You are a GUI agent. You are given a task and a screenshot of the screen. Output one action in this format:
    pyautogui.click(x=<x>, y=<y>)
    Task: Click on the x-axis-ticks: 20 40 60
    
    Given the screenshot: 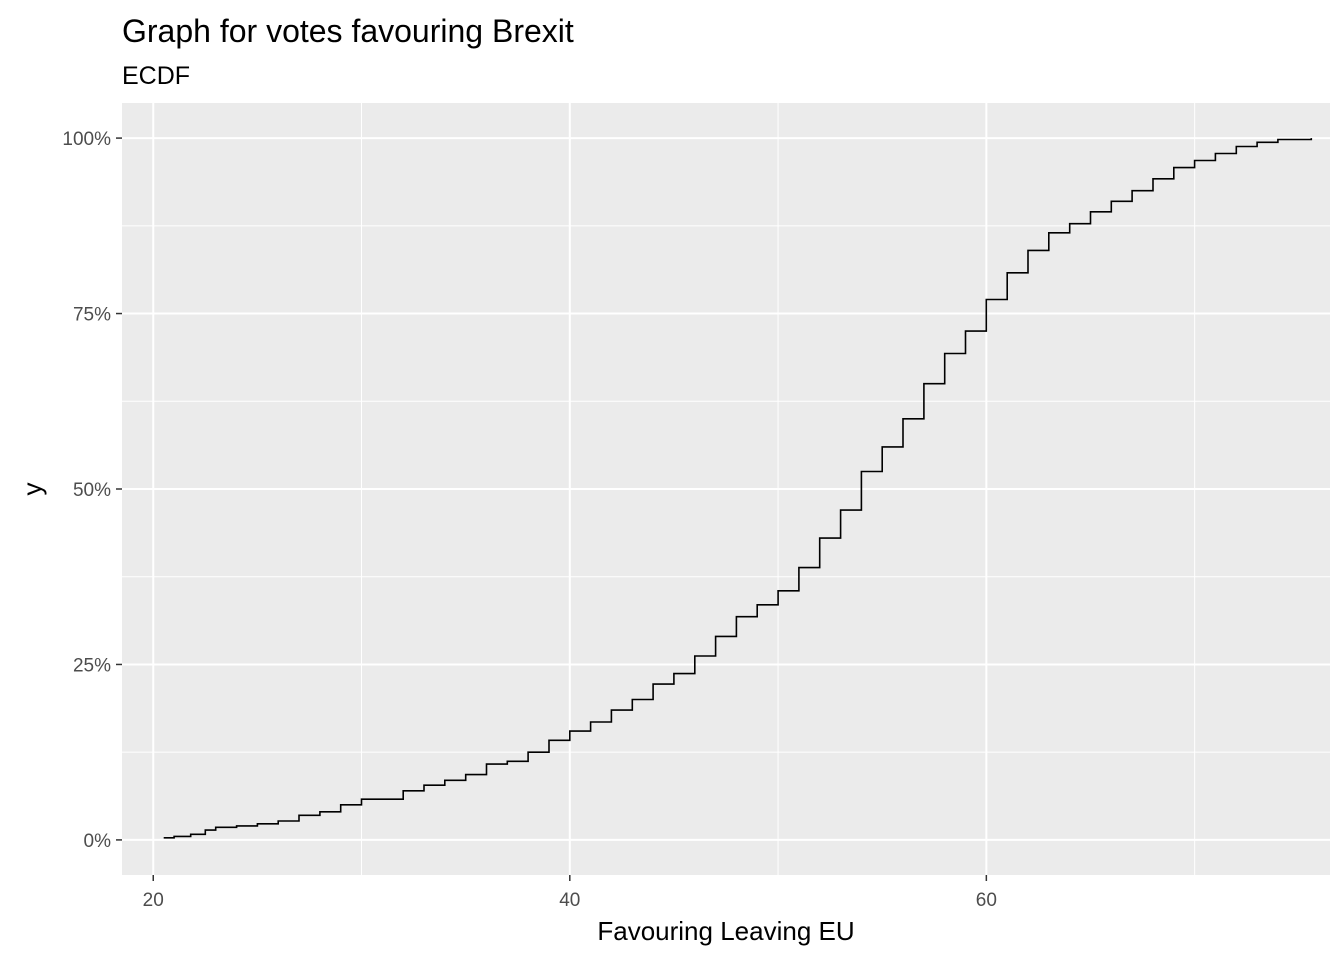 What is the action you would take?
    pyautogui.click(x=570, y=893)
    